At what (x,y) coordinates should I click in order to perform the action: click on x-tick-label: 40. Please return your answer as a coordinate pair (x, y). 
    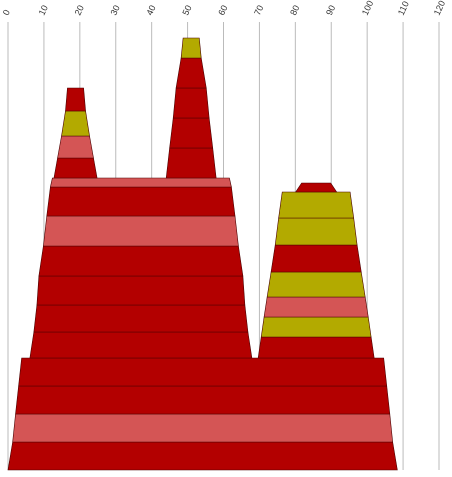
    Looking at the image, I should click on (150, 10).